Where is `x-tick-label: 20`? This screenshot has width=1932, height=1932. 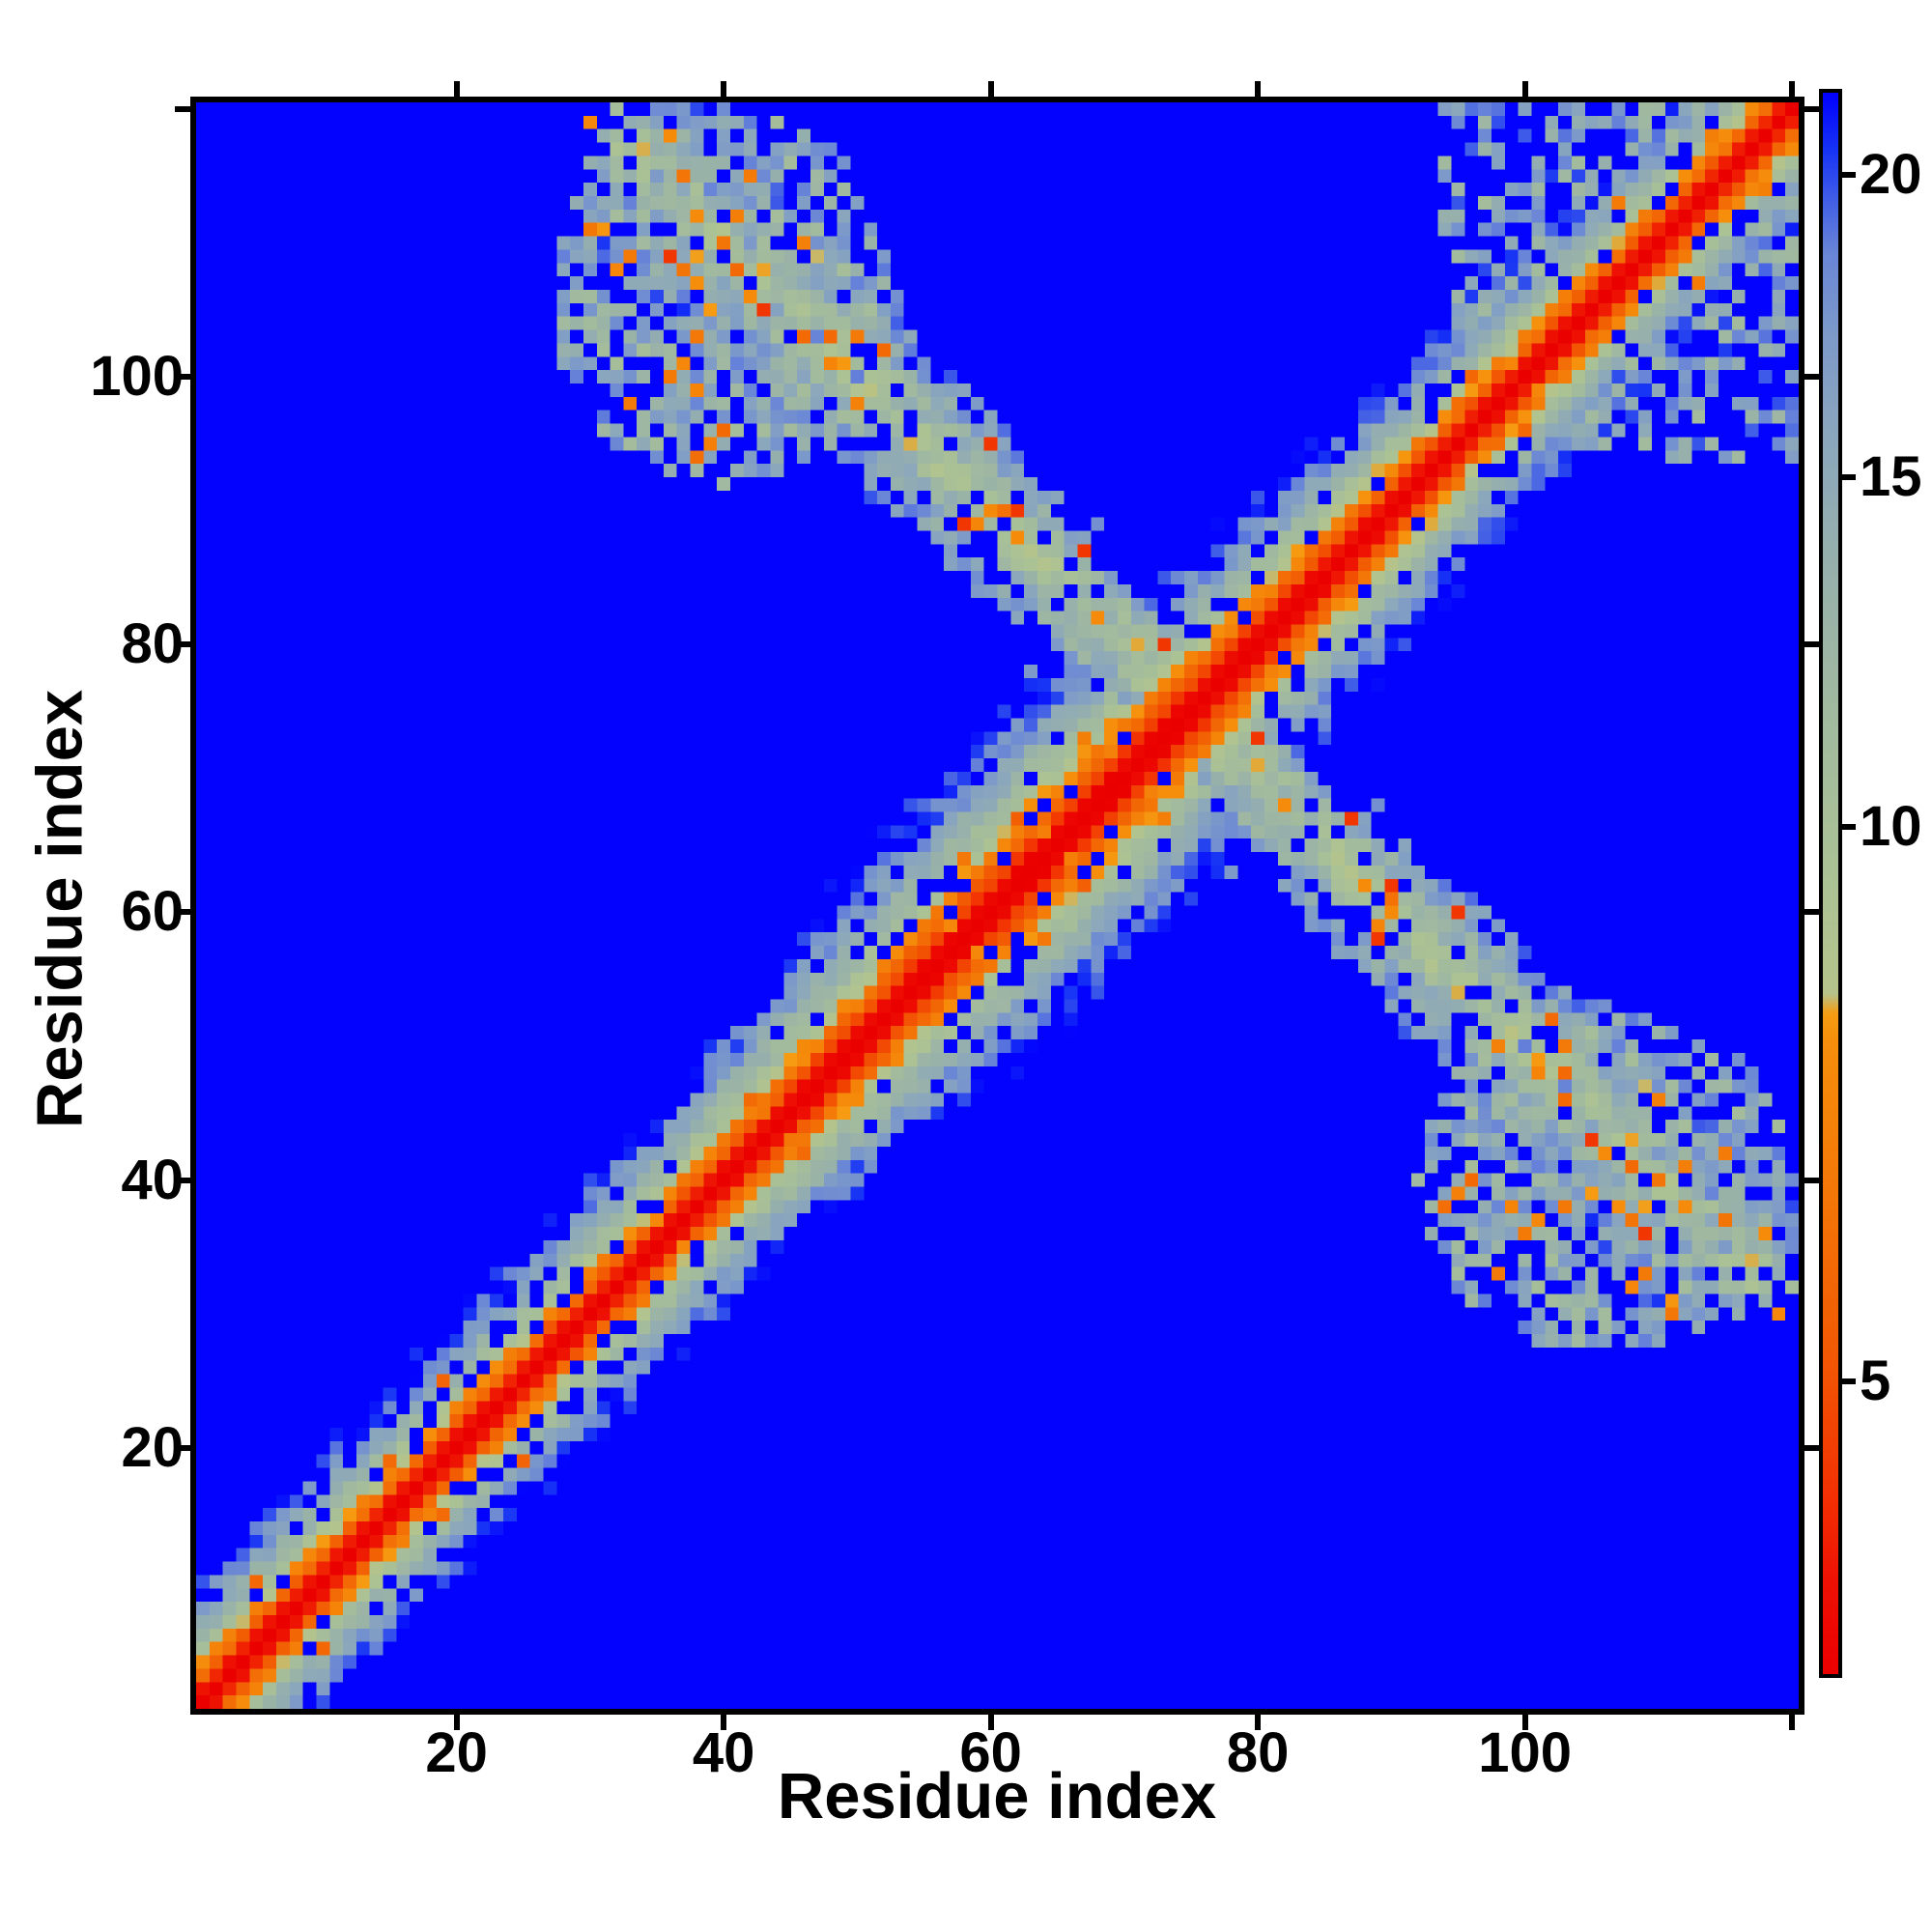 x-tick-label: 20 is located at coordinates (456, 1752).